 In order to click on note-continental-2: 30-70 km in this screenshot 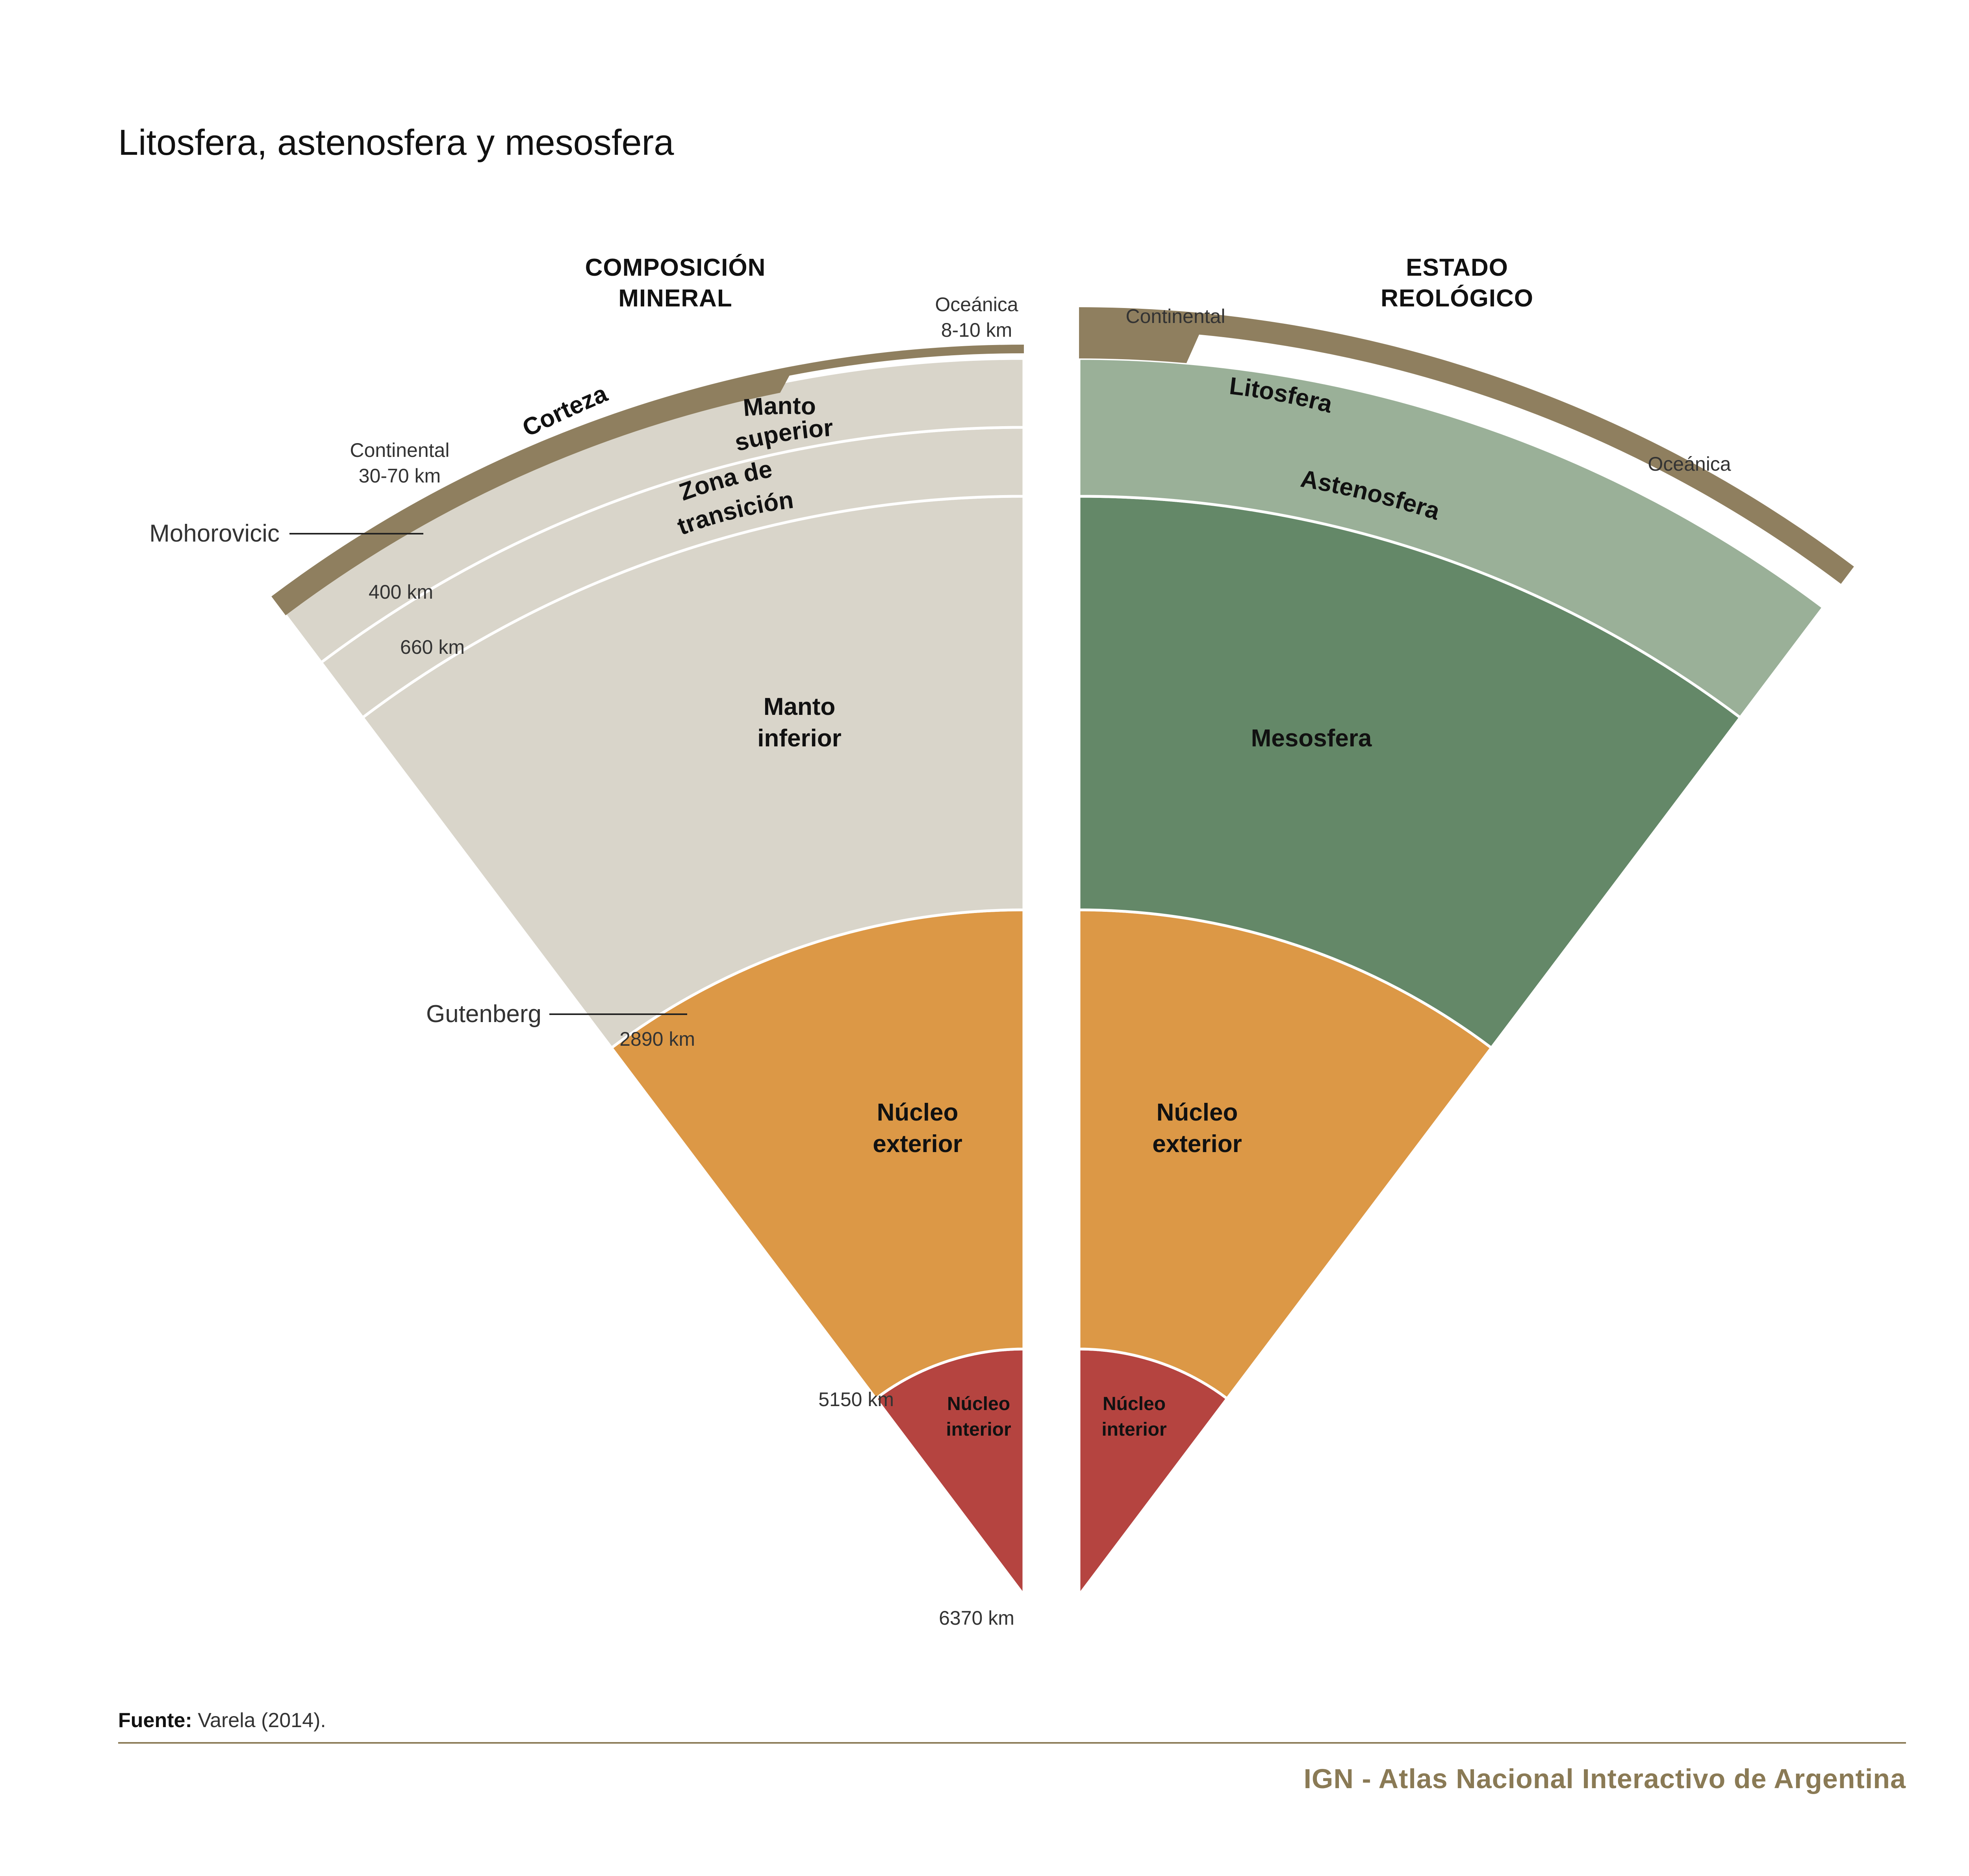, I will do `click(400, 476)`.